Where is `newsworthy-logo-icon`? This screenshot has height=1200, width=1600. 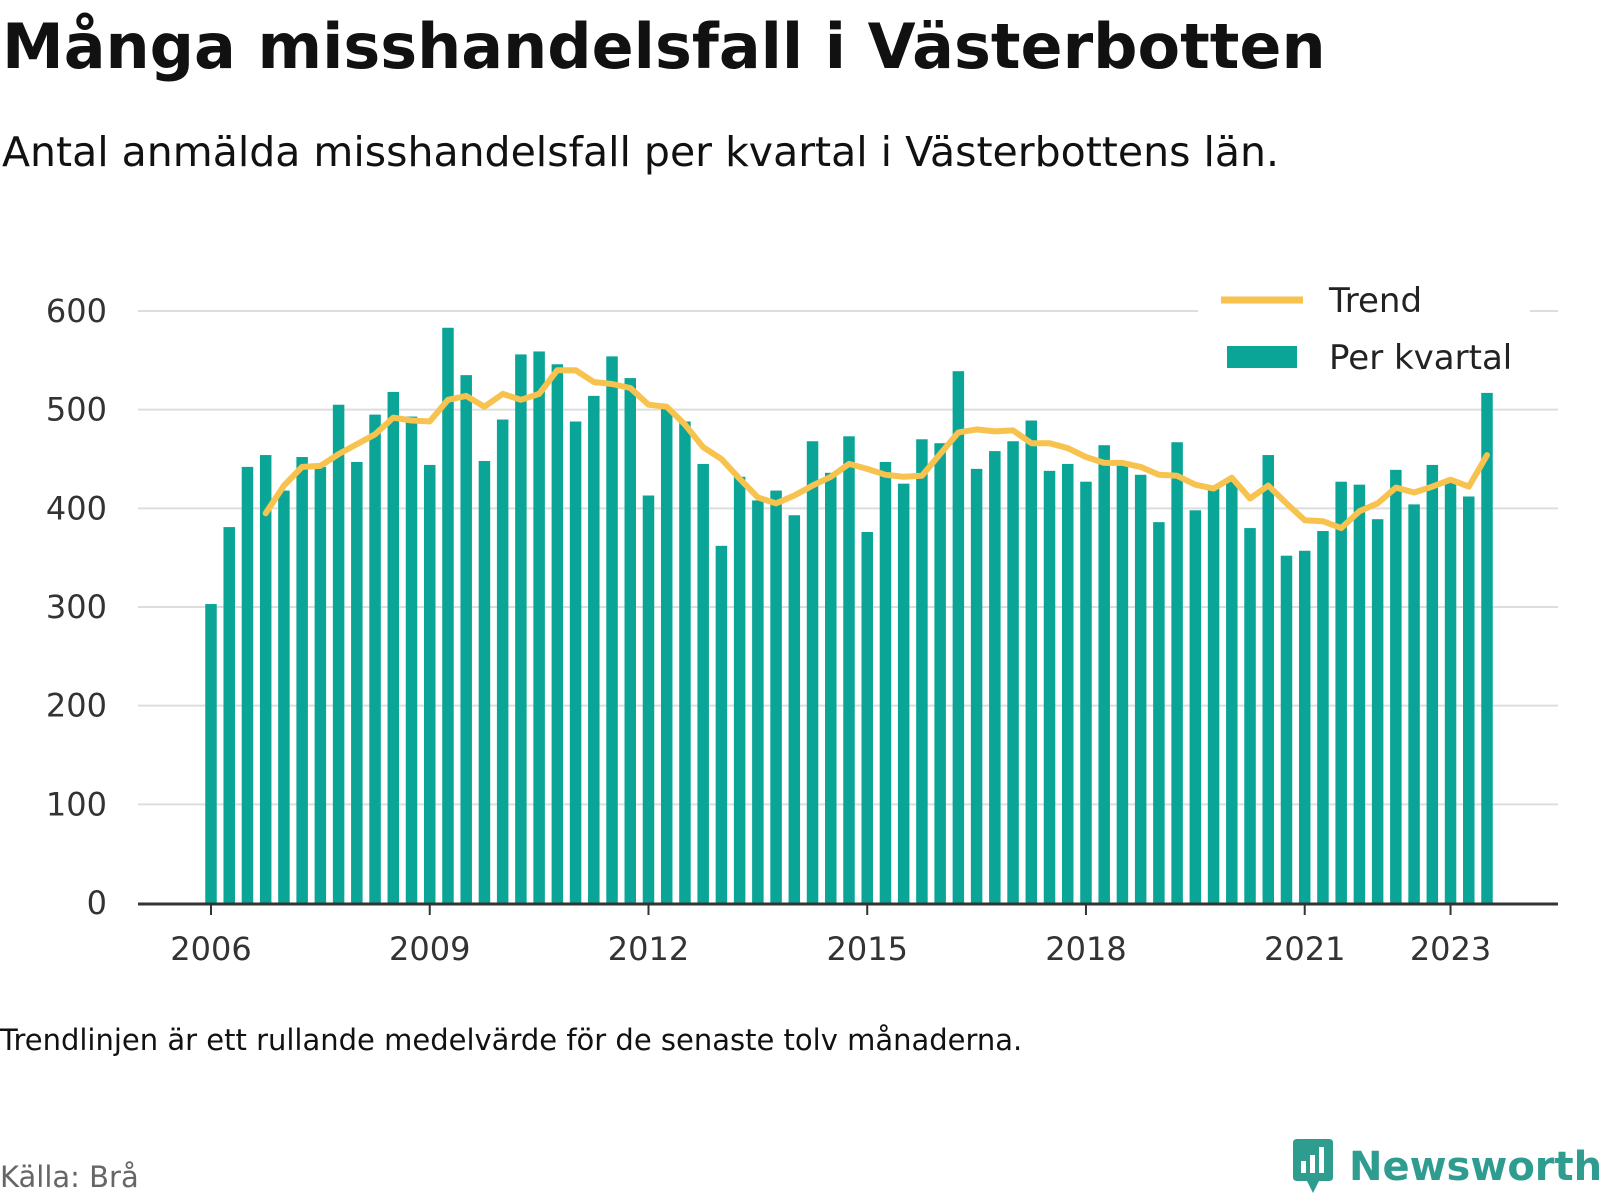
newsworthy-logo-icon is located at coordinates (1313, 1166).